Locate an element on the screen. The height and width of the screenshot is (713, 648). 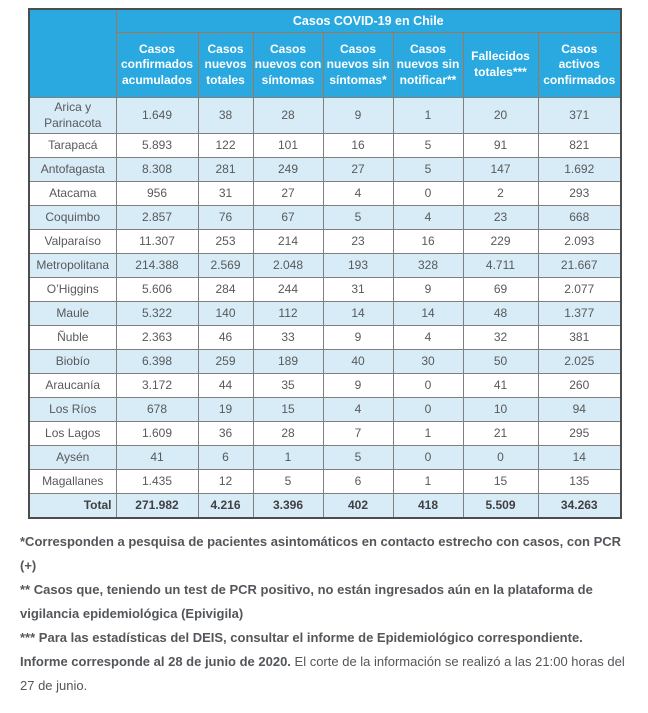
value-cell: 244 is located at coordinates (288, 290).